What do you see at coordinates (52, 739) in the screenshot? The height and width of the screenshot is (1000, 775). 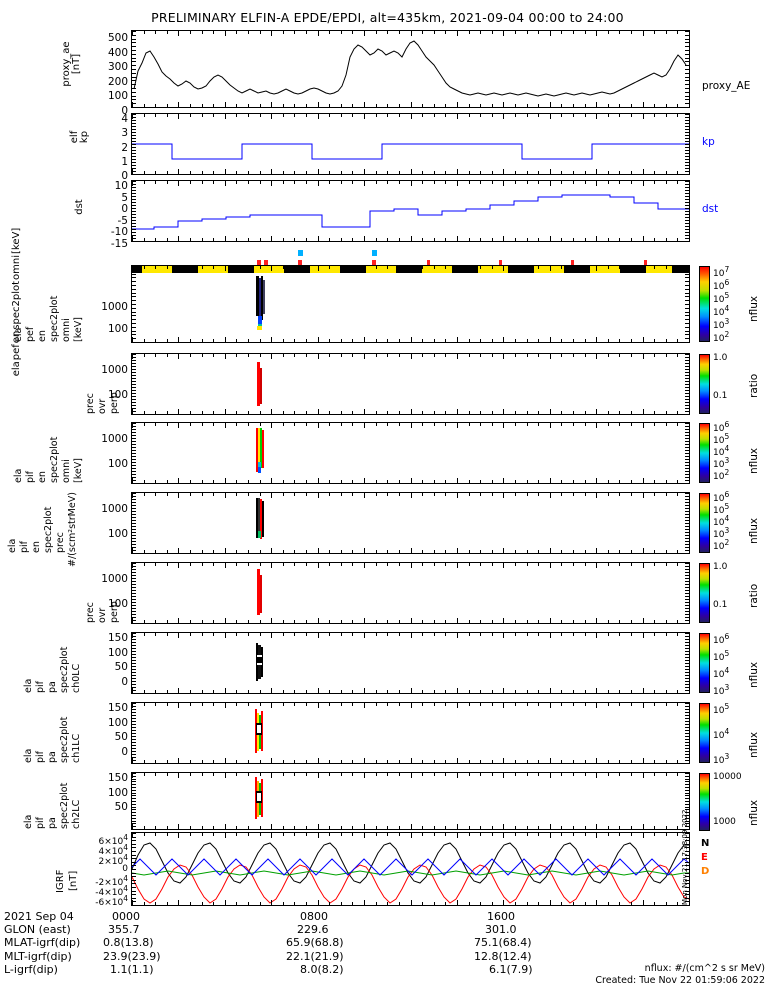 I see `panel-ch1lc-left-stack: ela pif pa spec2plot ch1LC` at bounding box center [52, 739].